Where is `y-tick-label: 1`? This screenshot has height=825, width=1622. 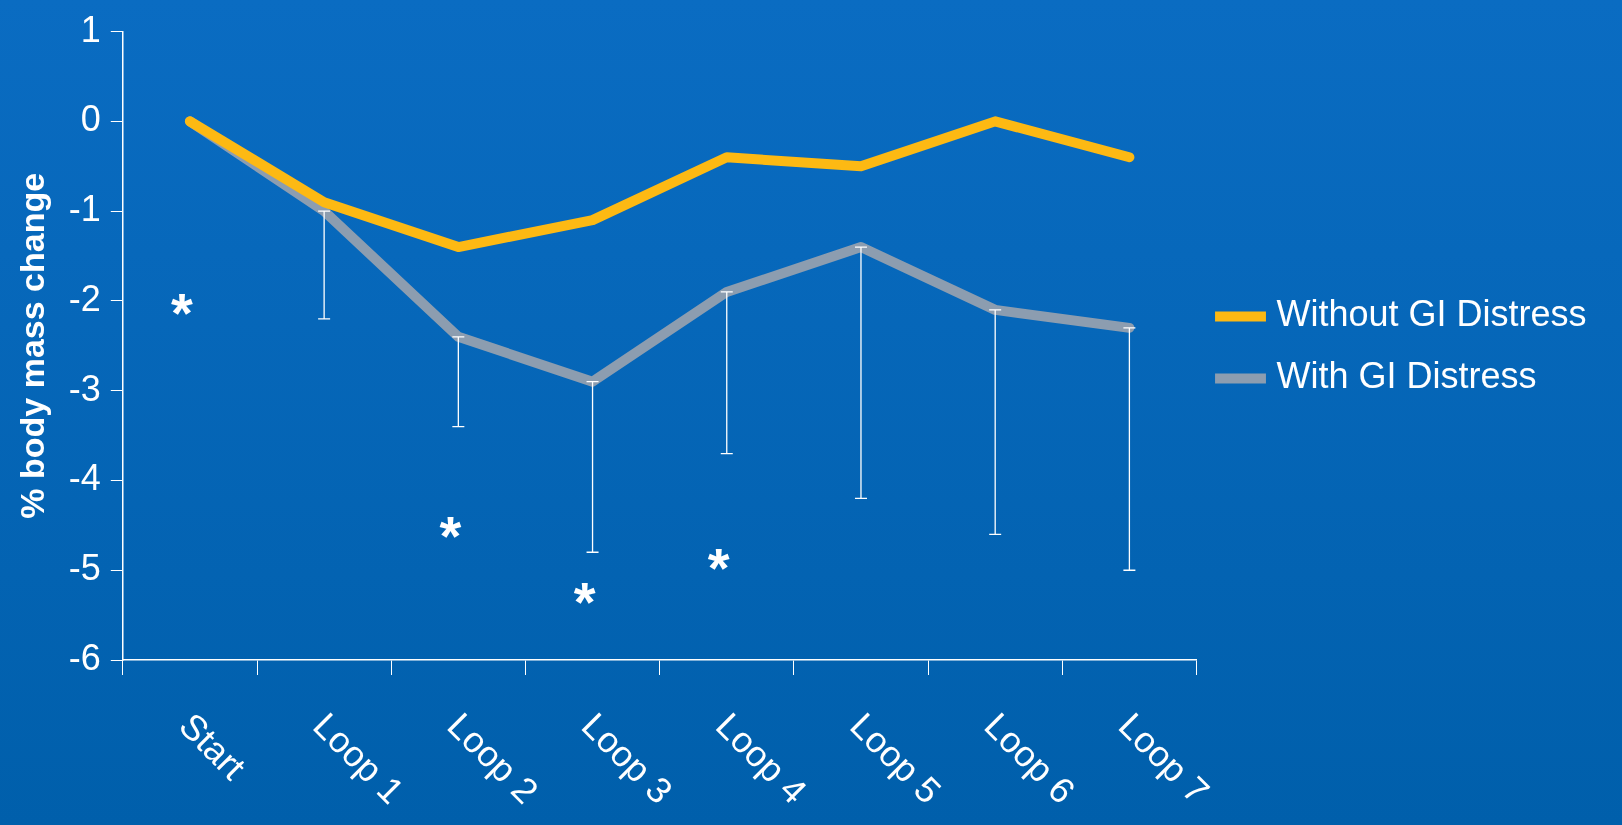 y-tick-label: 1 is located at coordinates (90, 29).